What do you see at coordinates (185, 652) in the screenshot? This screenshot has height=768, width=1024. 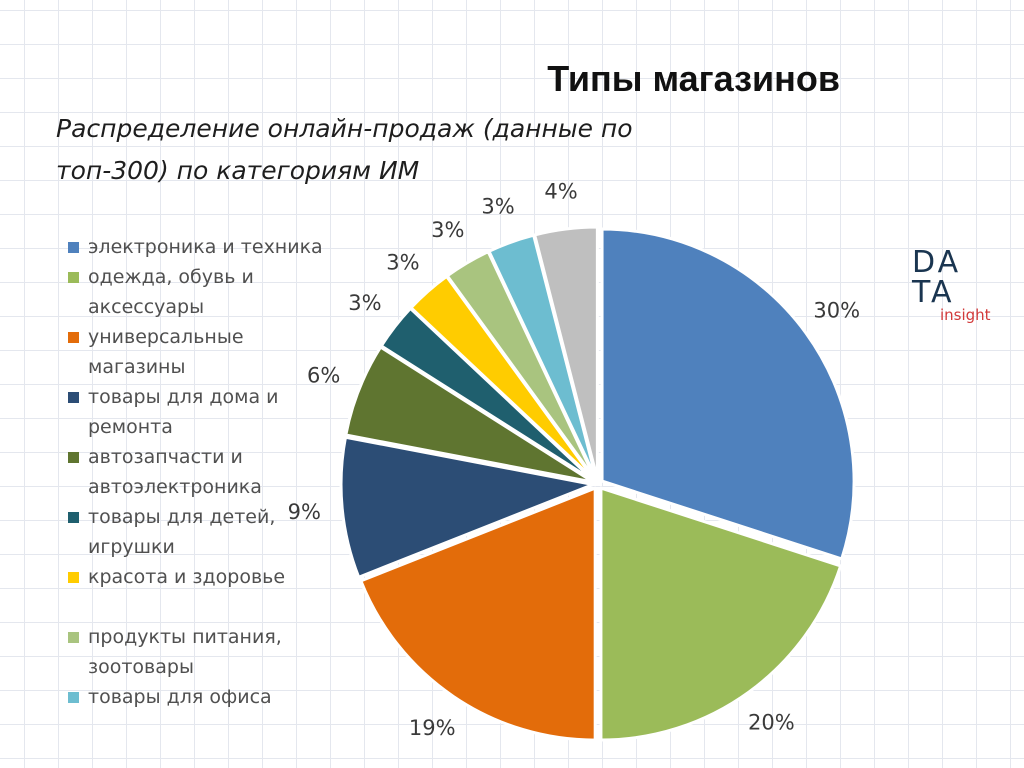 I see `legend-label: продукты питания, зоотовары` at bounding box center [185, 652].